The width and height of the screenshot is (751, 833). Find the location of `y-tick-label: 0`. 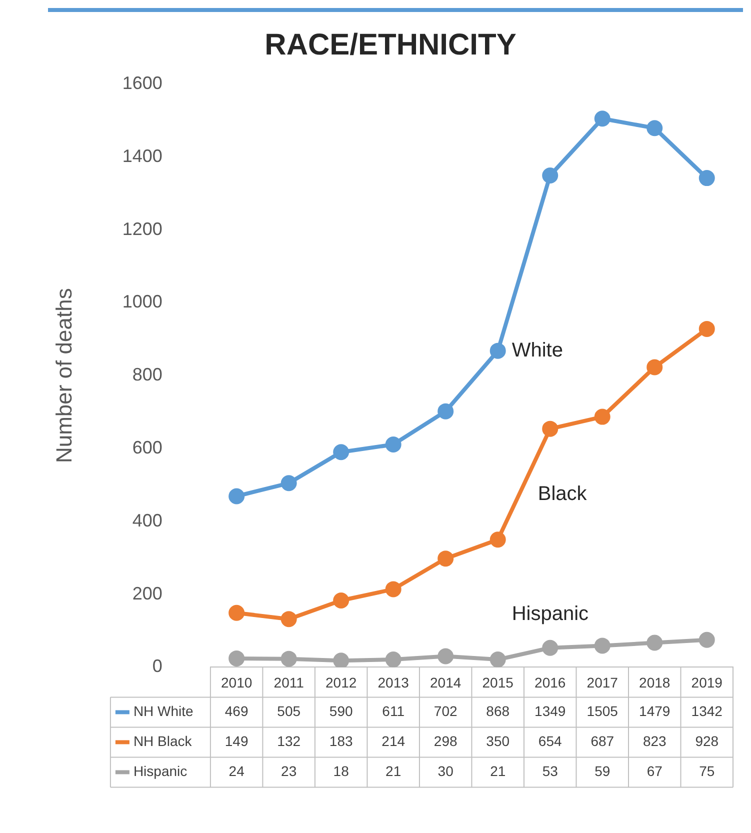

y-tick-label: 0 is located at coordinates (157, 666).